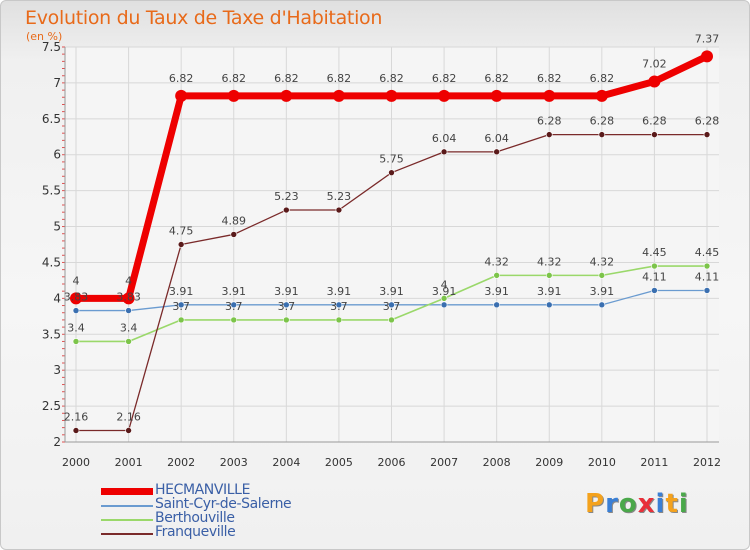 The height and width of the screenshot is (550, 750). What do you see at coordinates (51, 191) in the screenshot?
I see `y-tick-label: 5.5` at bounding box center [51, 191].